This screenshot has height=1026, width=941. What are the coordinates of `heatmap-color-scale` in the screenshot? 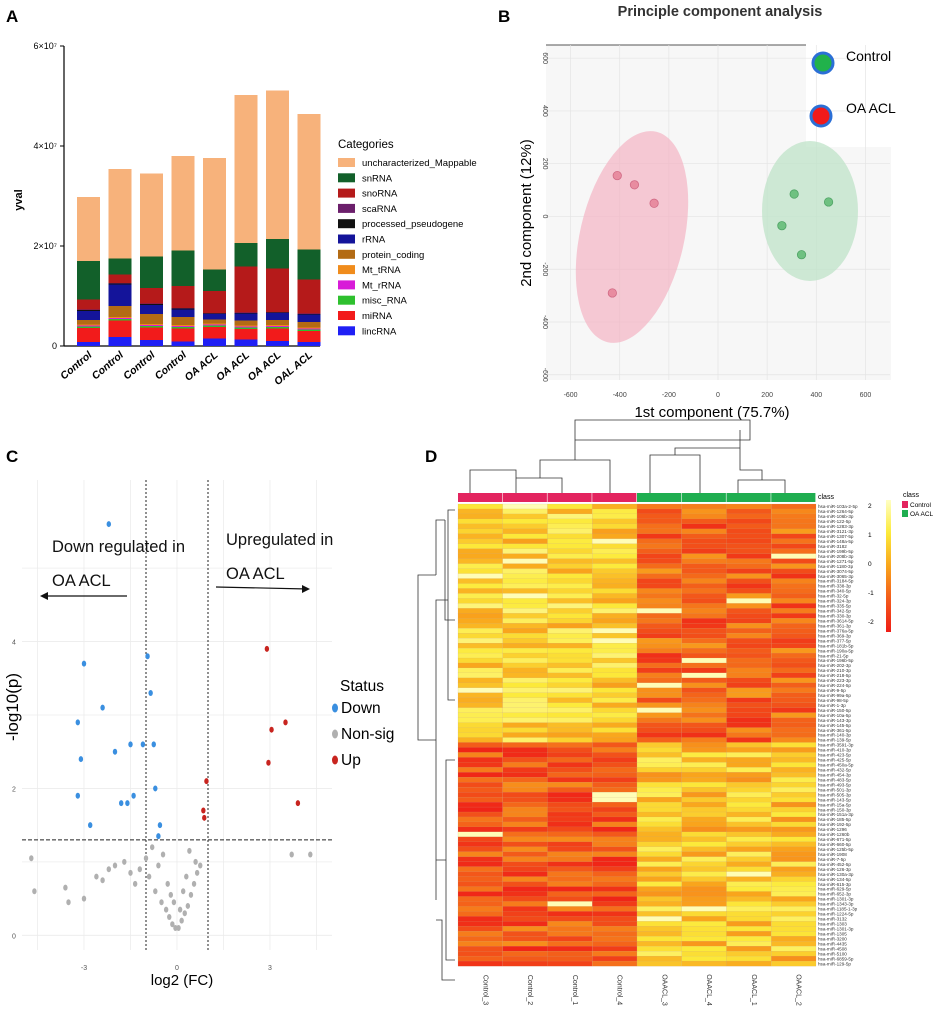 It's located at (888, 566).